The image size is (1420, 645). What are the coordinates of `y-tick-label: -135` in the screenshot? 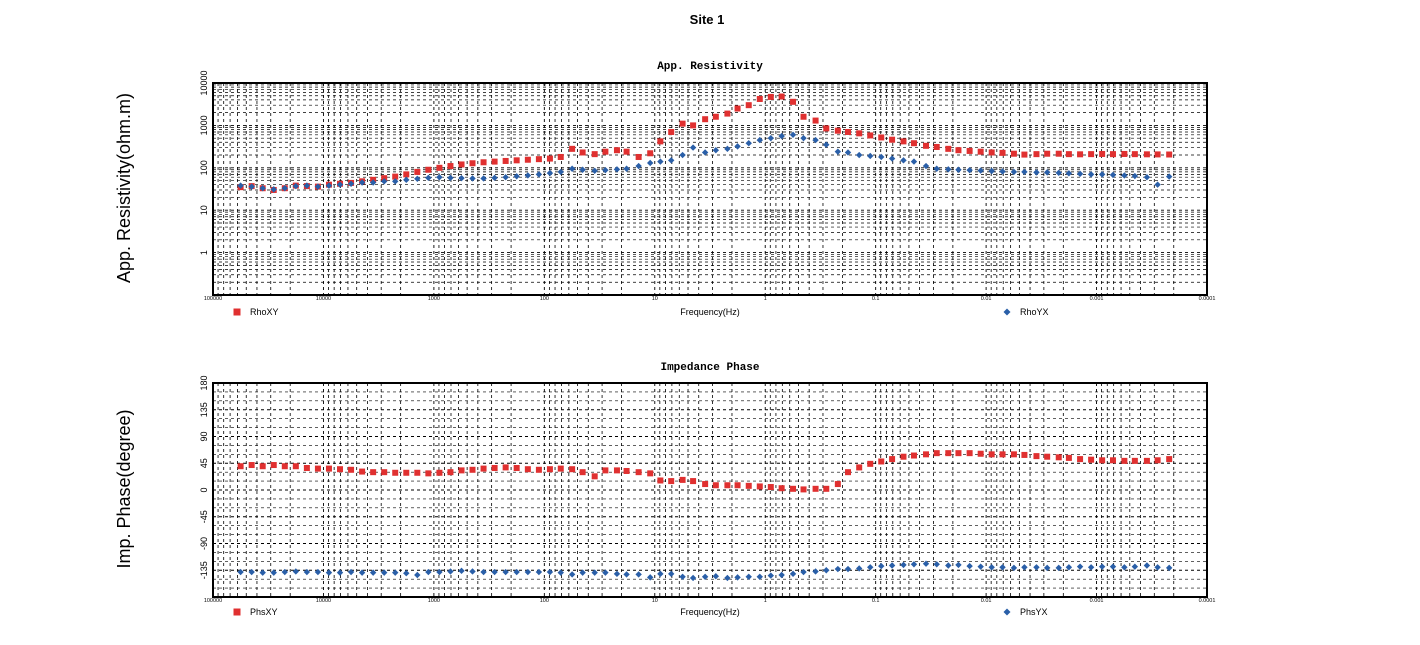 It's located at (204, 570).